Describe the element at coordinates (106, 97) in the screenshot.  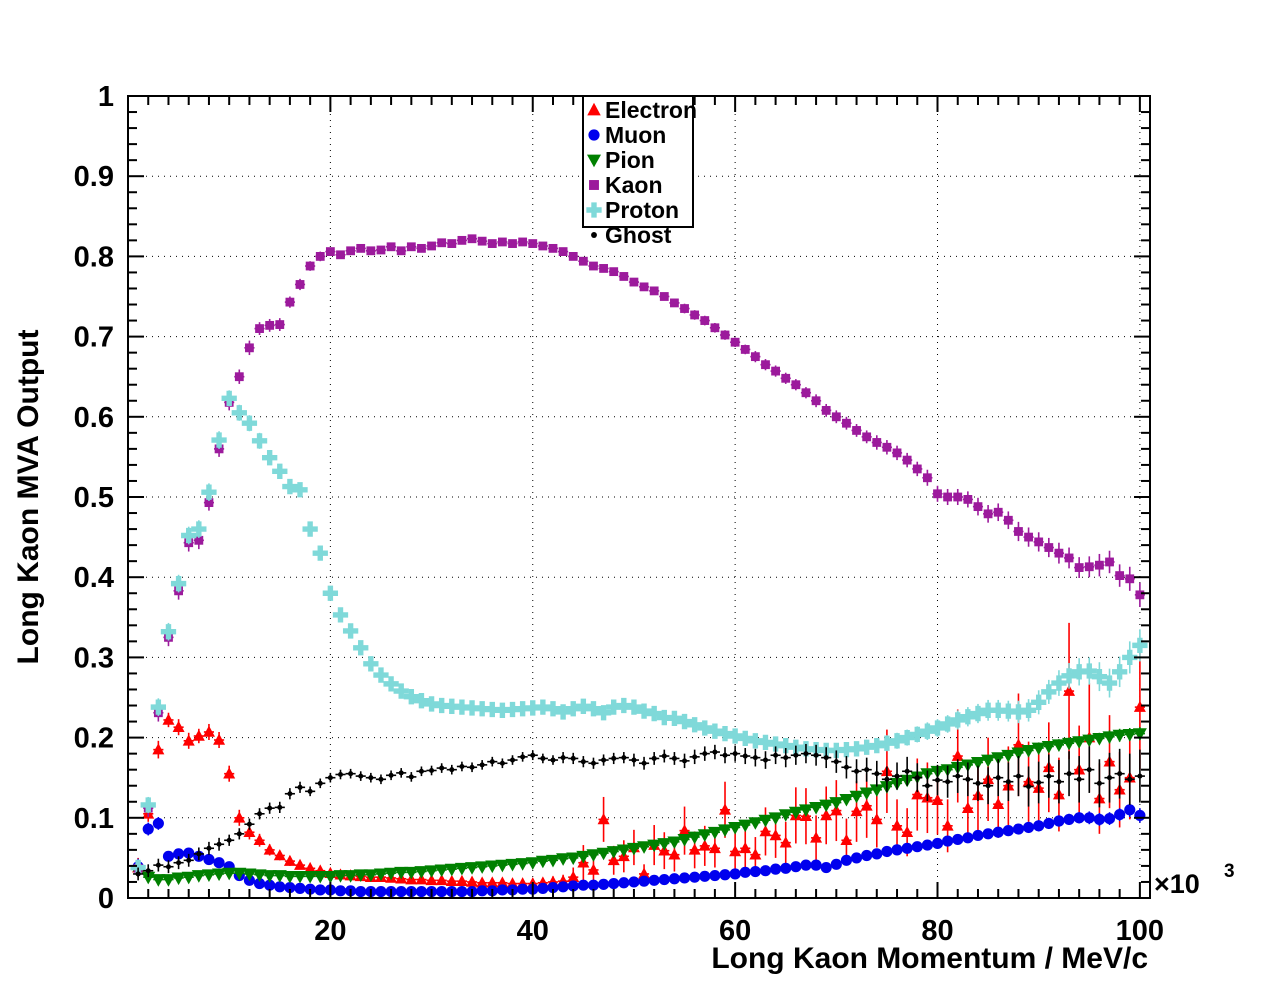
I see `y-tick-label: 1` at that location.